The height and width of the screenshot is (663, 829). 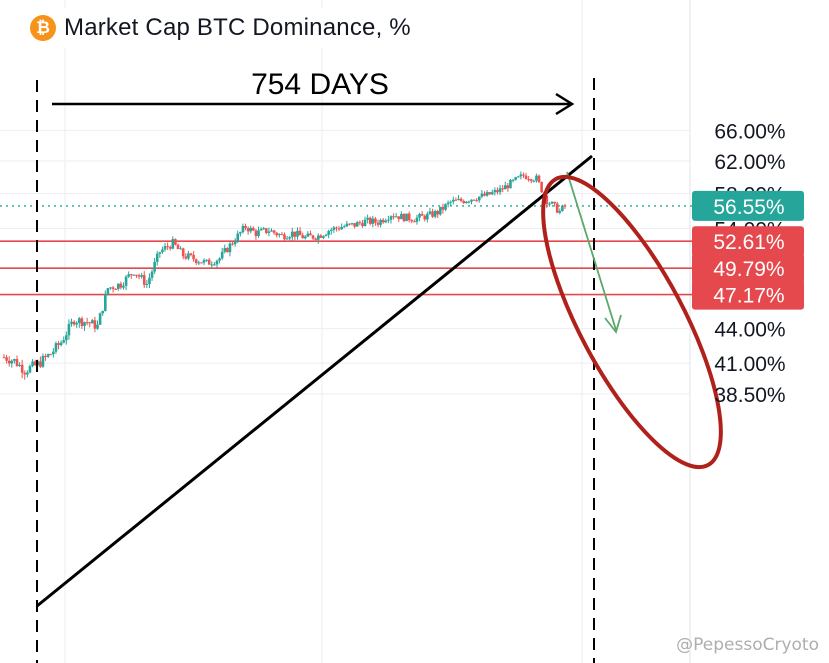 What do you see at coordinates (749, 395) in the screenshot?
I see `tick-label: 38.50%` at bounding box center [749, 395].